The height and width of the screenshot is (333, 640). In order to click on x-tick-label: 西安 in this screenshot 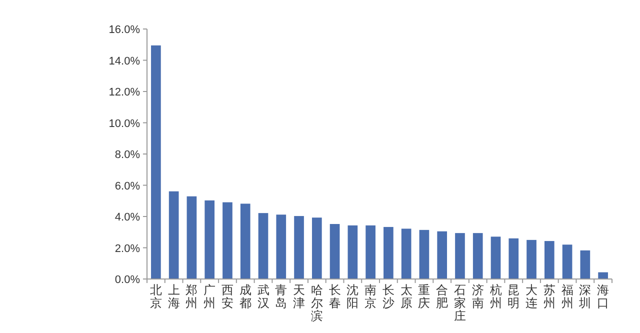, I will do `click(227, 296)`.